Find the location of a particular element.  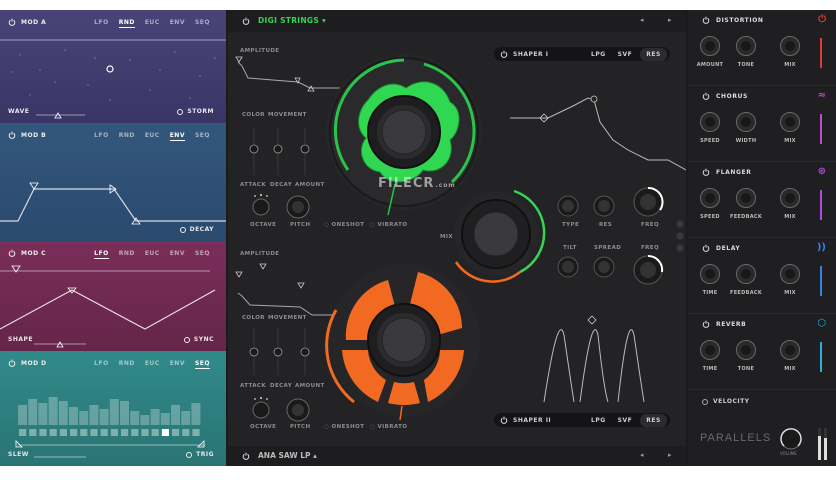

velocity-row: VELOCITY is located at coordinates (726, 401).